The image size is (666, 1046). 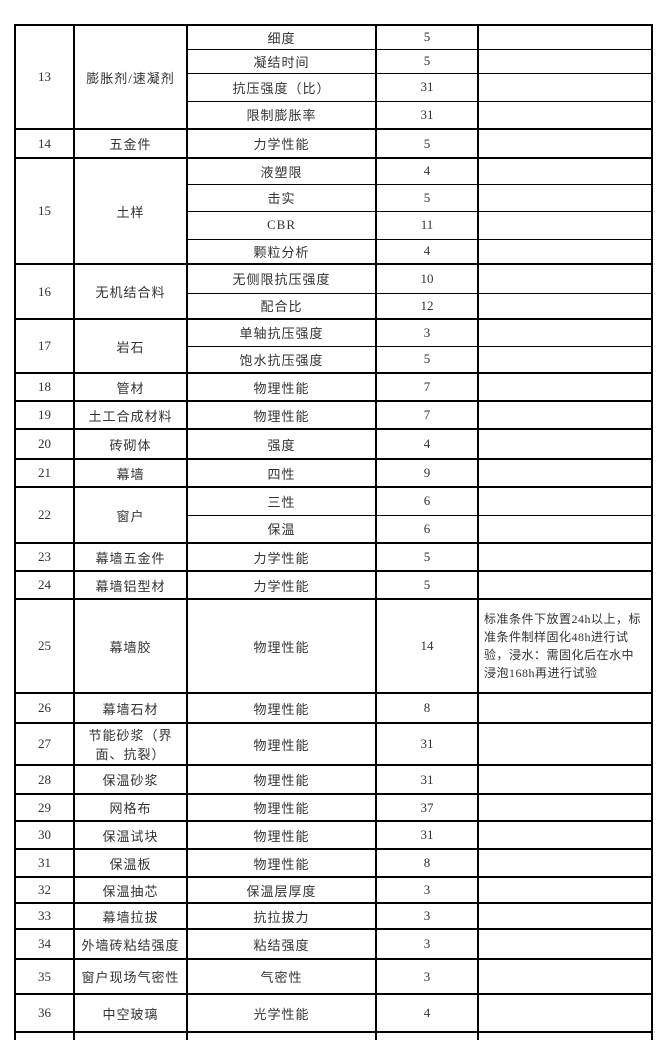 I want to click on test-item-cell: 限制膨胀率, so click(x=281, y=114).